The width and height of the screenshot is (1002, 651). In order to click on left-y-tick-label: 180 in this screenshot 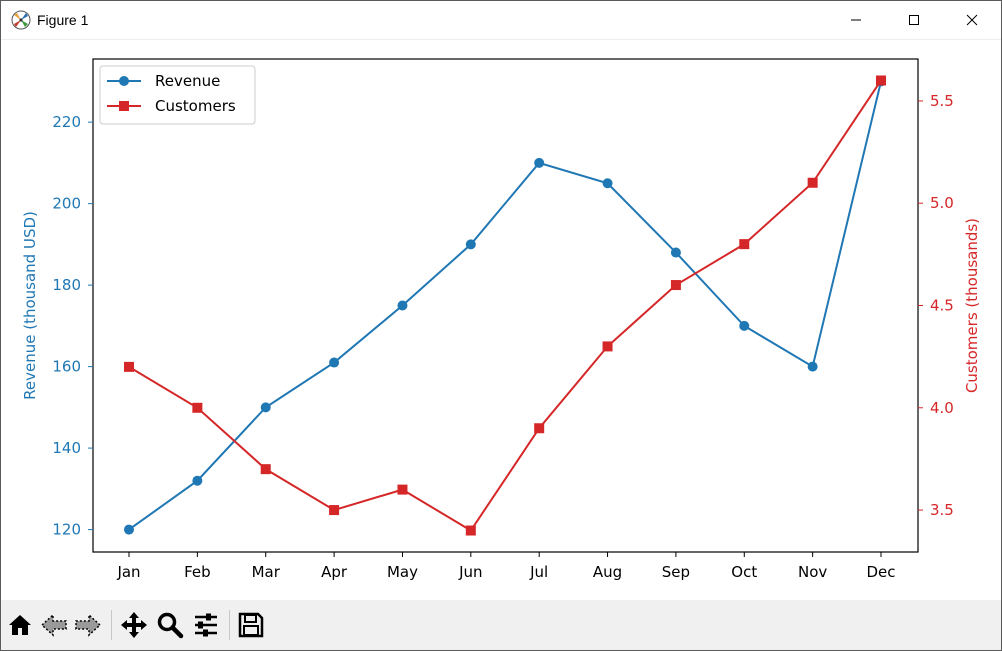, I will do `click(66, 285)`.